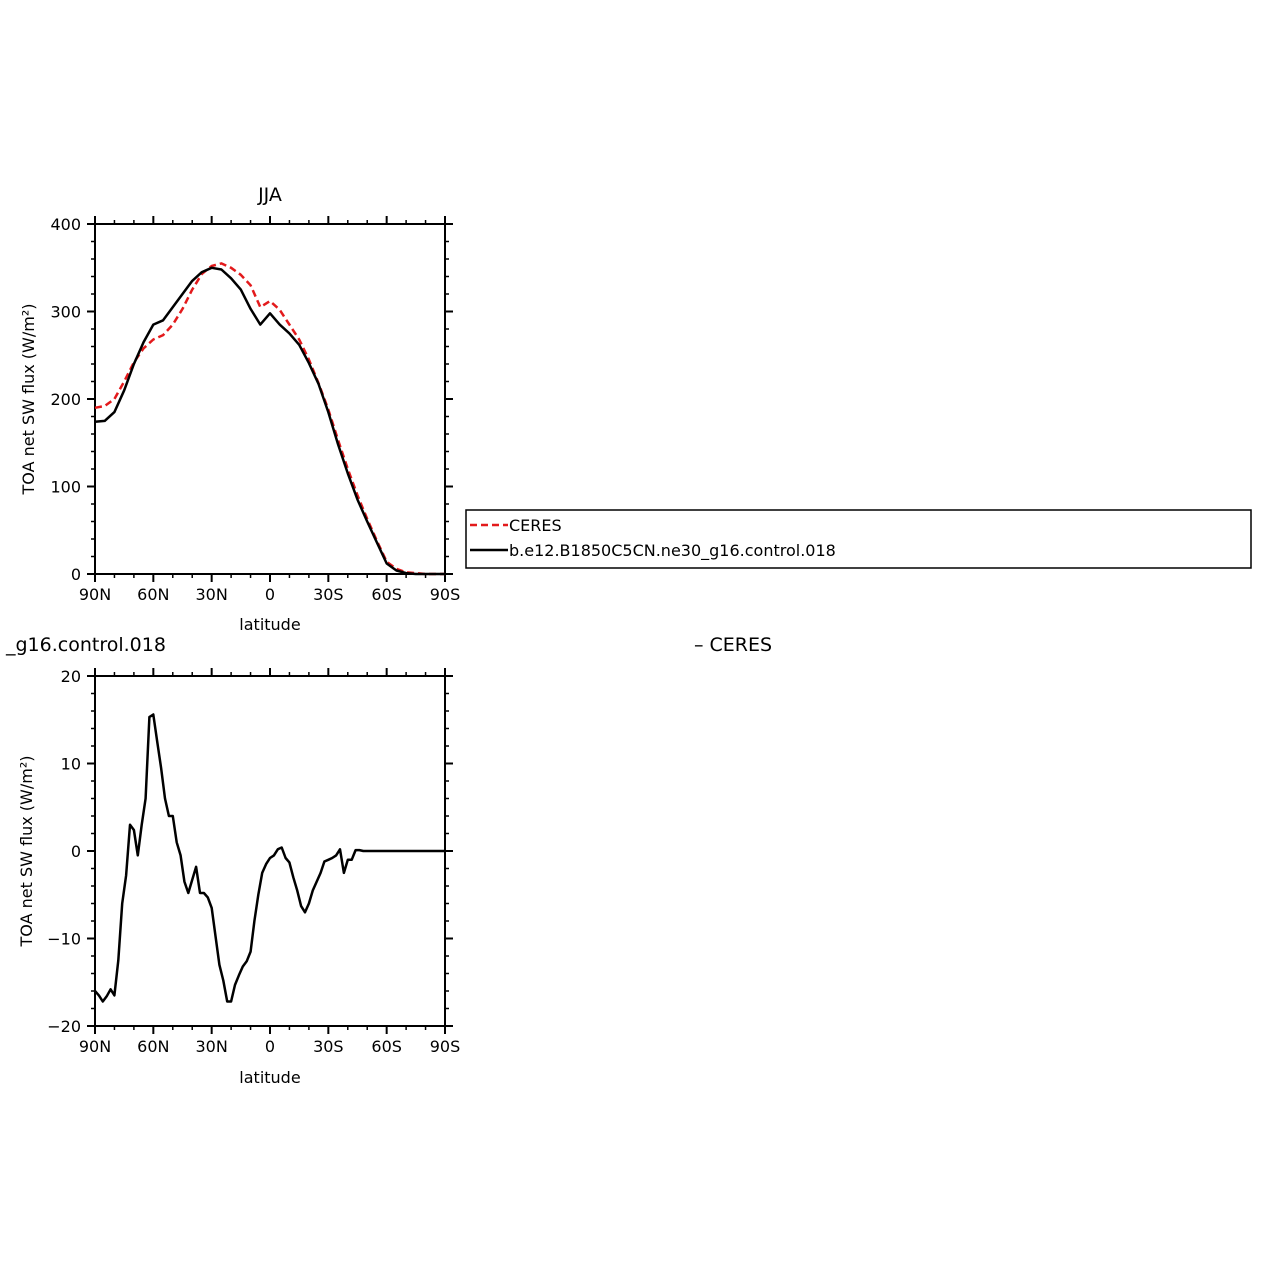  Describe the element at coordinates (269, 195) in the screenshot. I see `top-chart-title: JJA` at that location.